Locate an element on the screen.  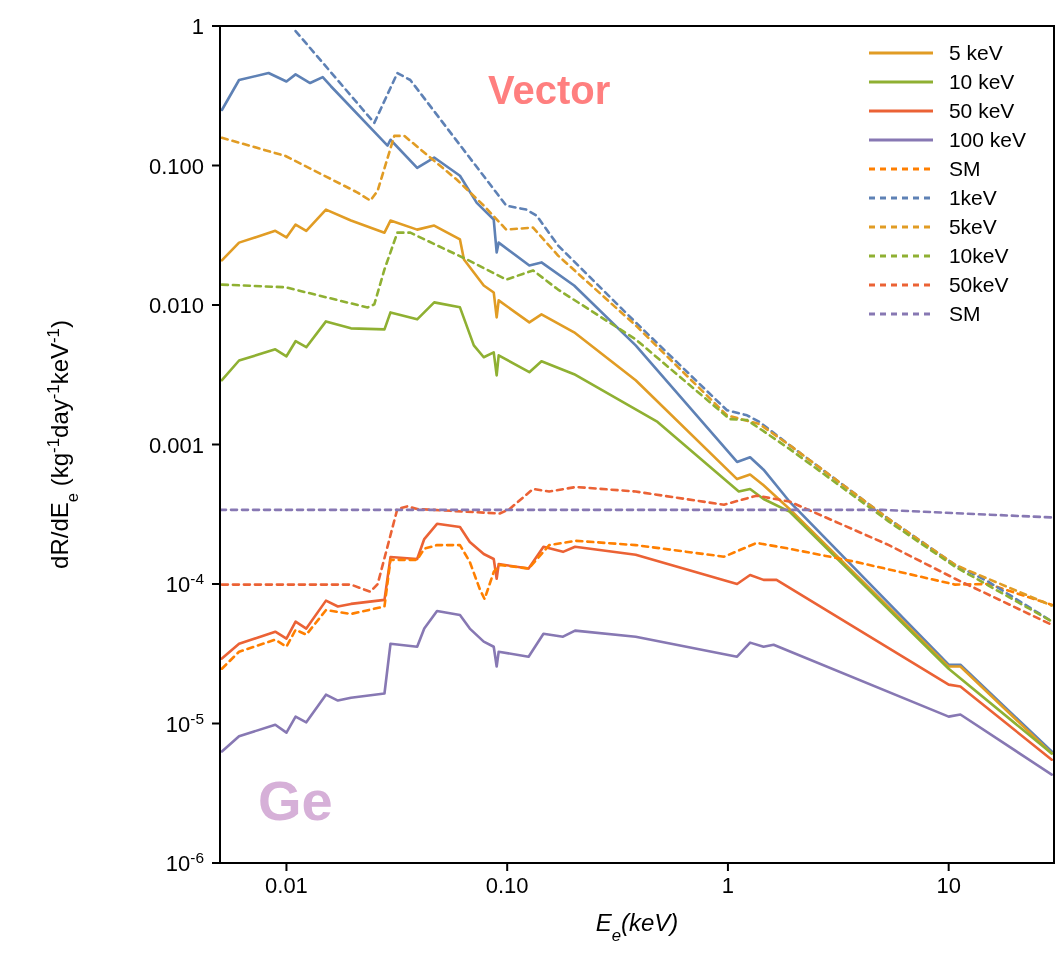
y-tick-label: 10$^{-4}$ is located at coordinates (185, 583).